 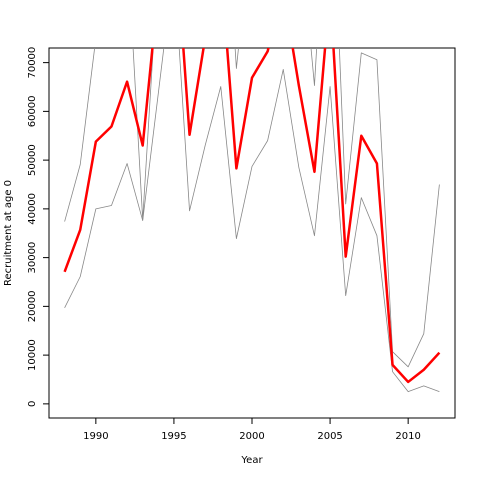 I want to click on x-axis-label: Year, so click(x=251, y=460).